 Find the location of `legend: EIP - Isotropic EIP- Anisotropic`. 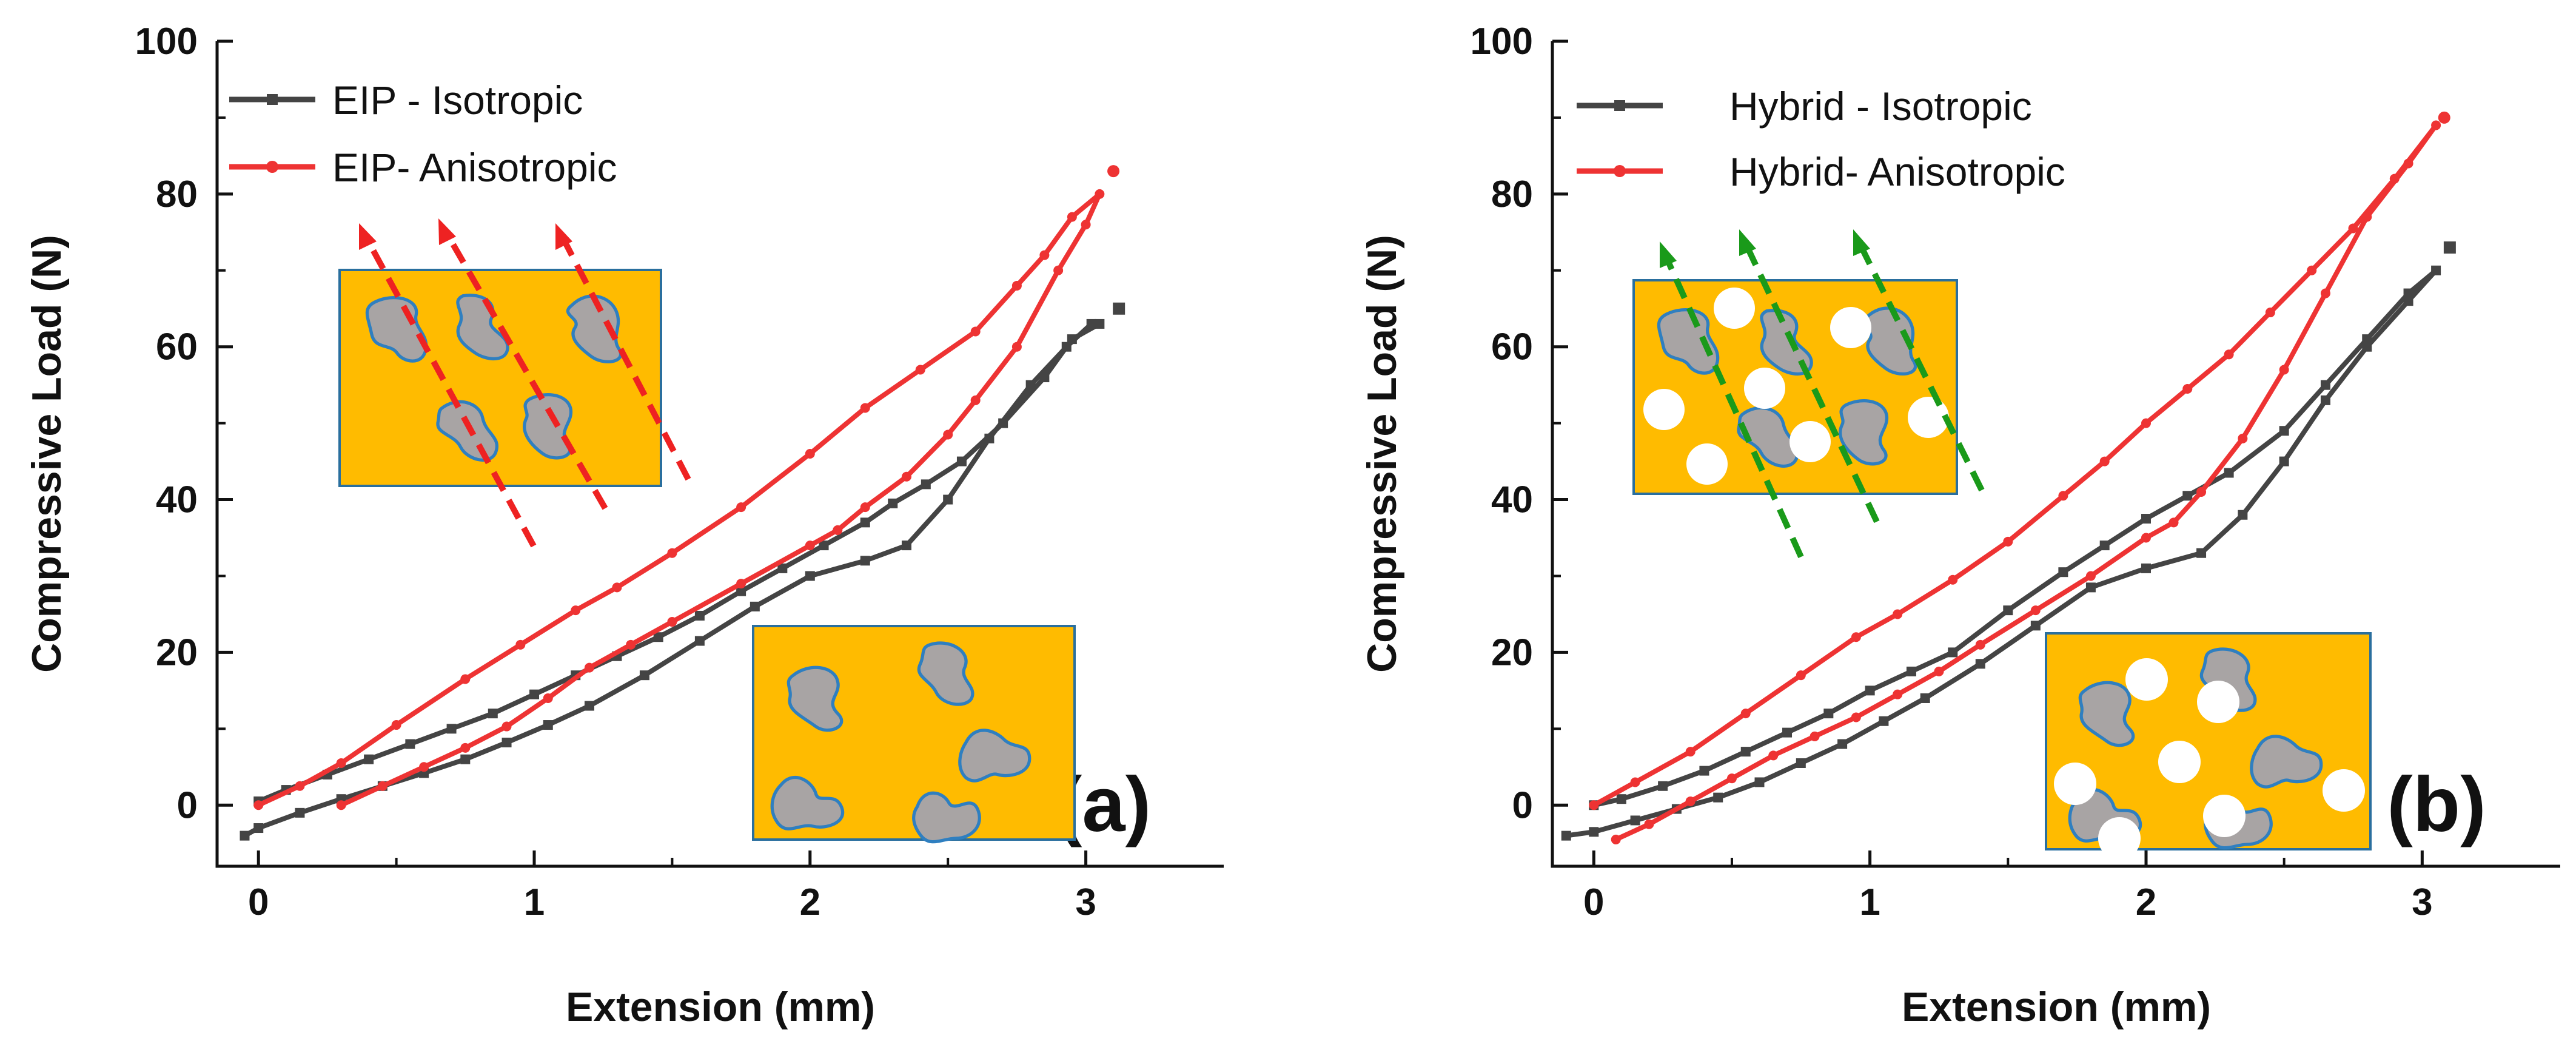

legend: EIP - Isotropic EIP- Anisotropic is located at coordinates (423, 134).